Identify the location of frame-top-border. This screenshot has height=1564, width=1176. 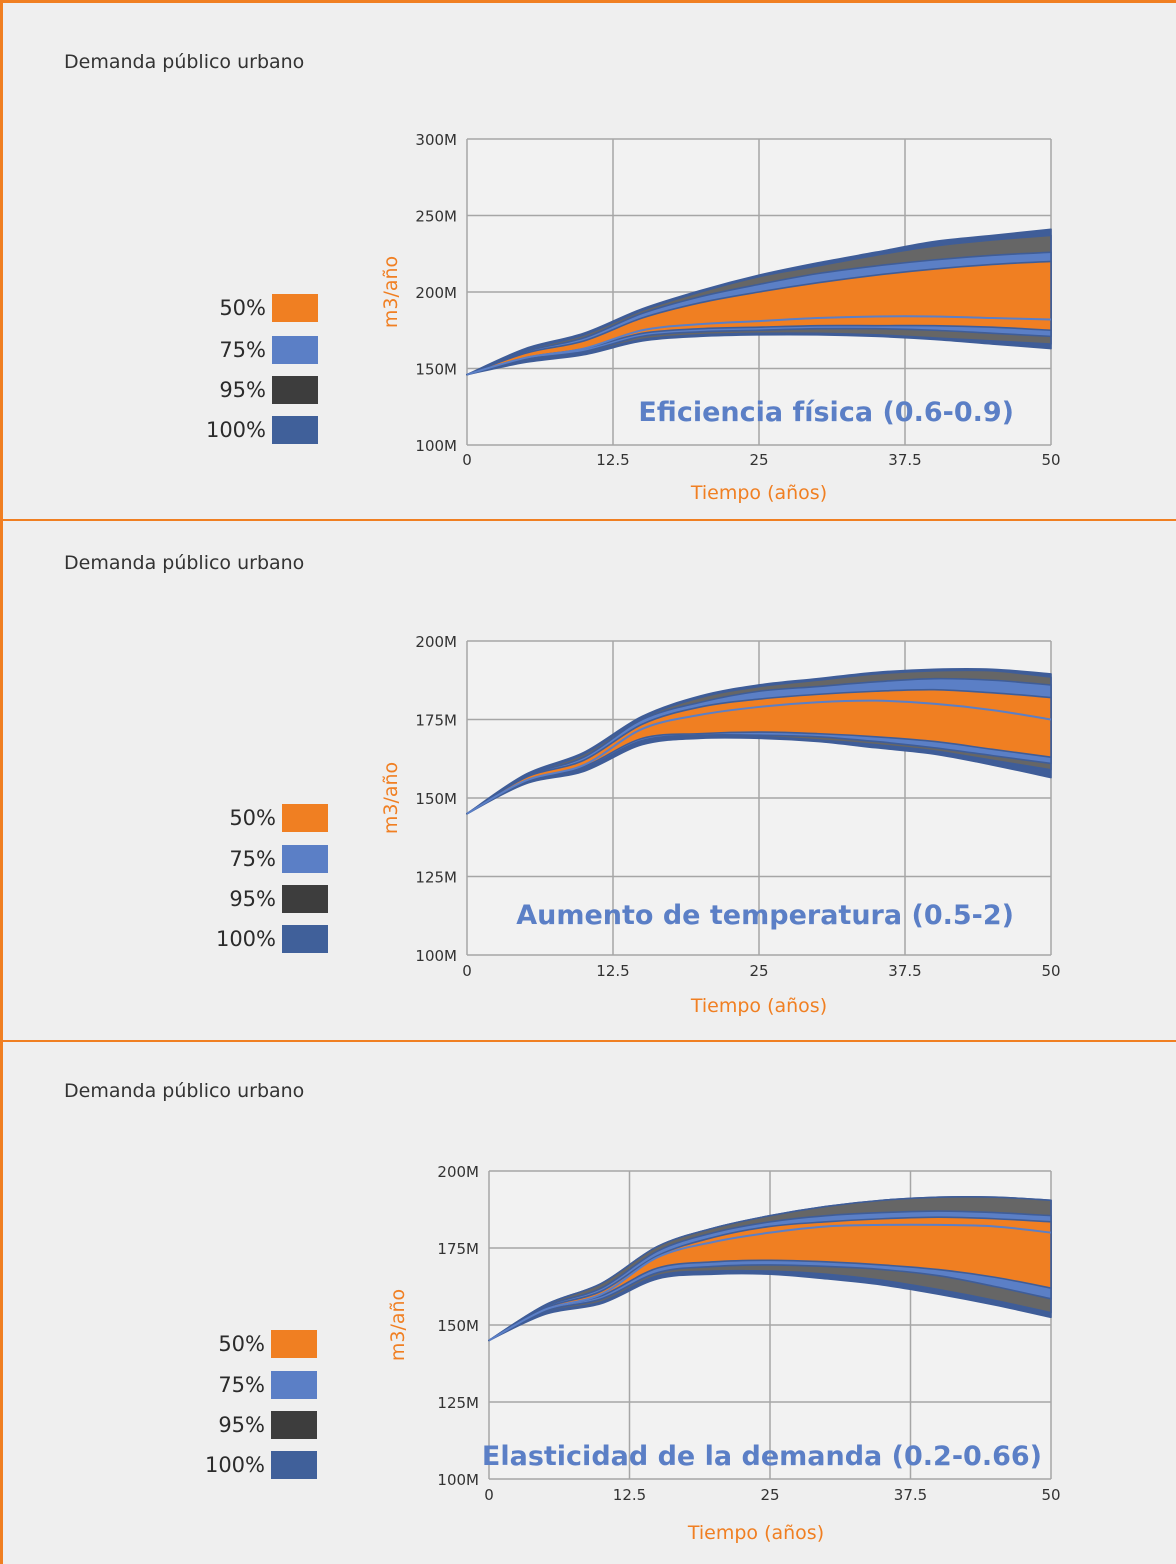
(588, 1).